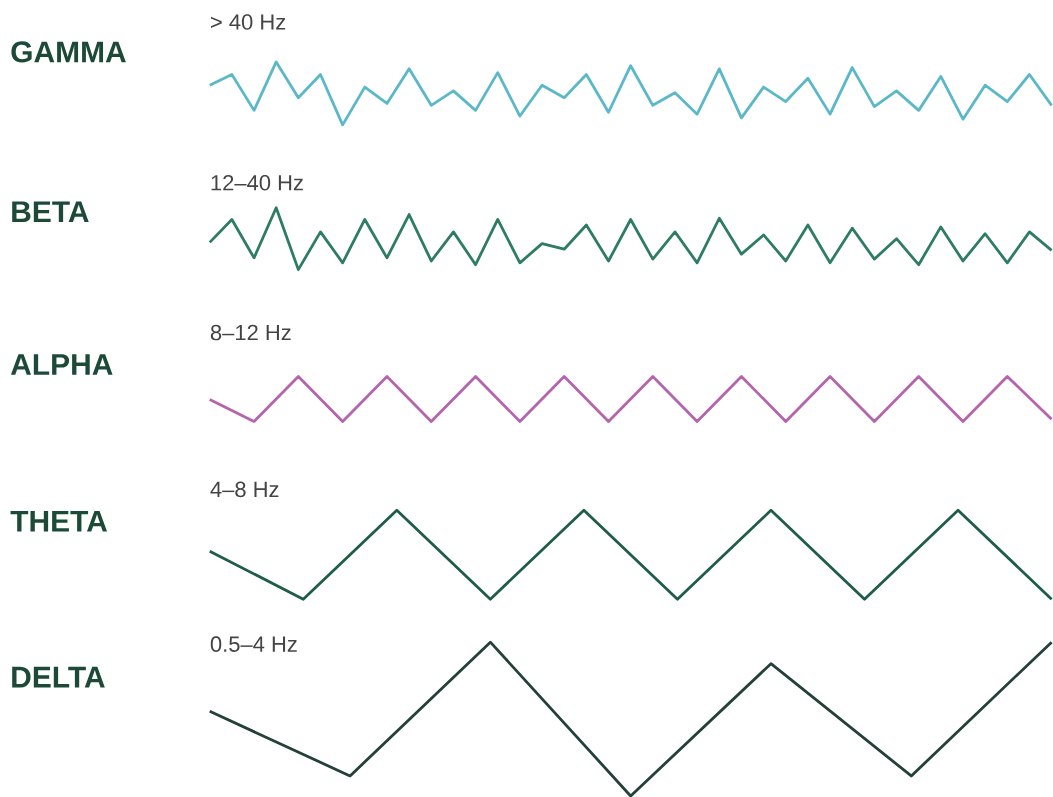 Image resolution: width=1053 pixels, height=797 pixels. What do you see at coordinates (58, 677) in the screenshot?
I see `text: DELTA` at bounding box center [58, 677].